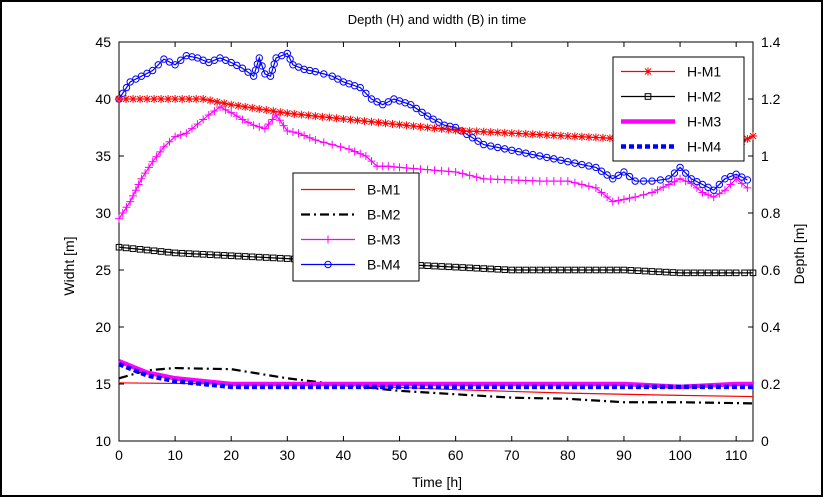 The width and height of the screenshot is (823, 497). I want to click on x-tick-label: 40, so click(344, 455).